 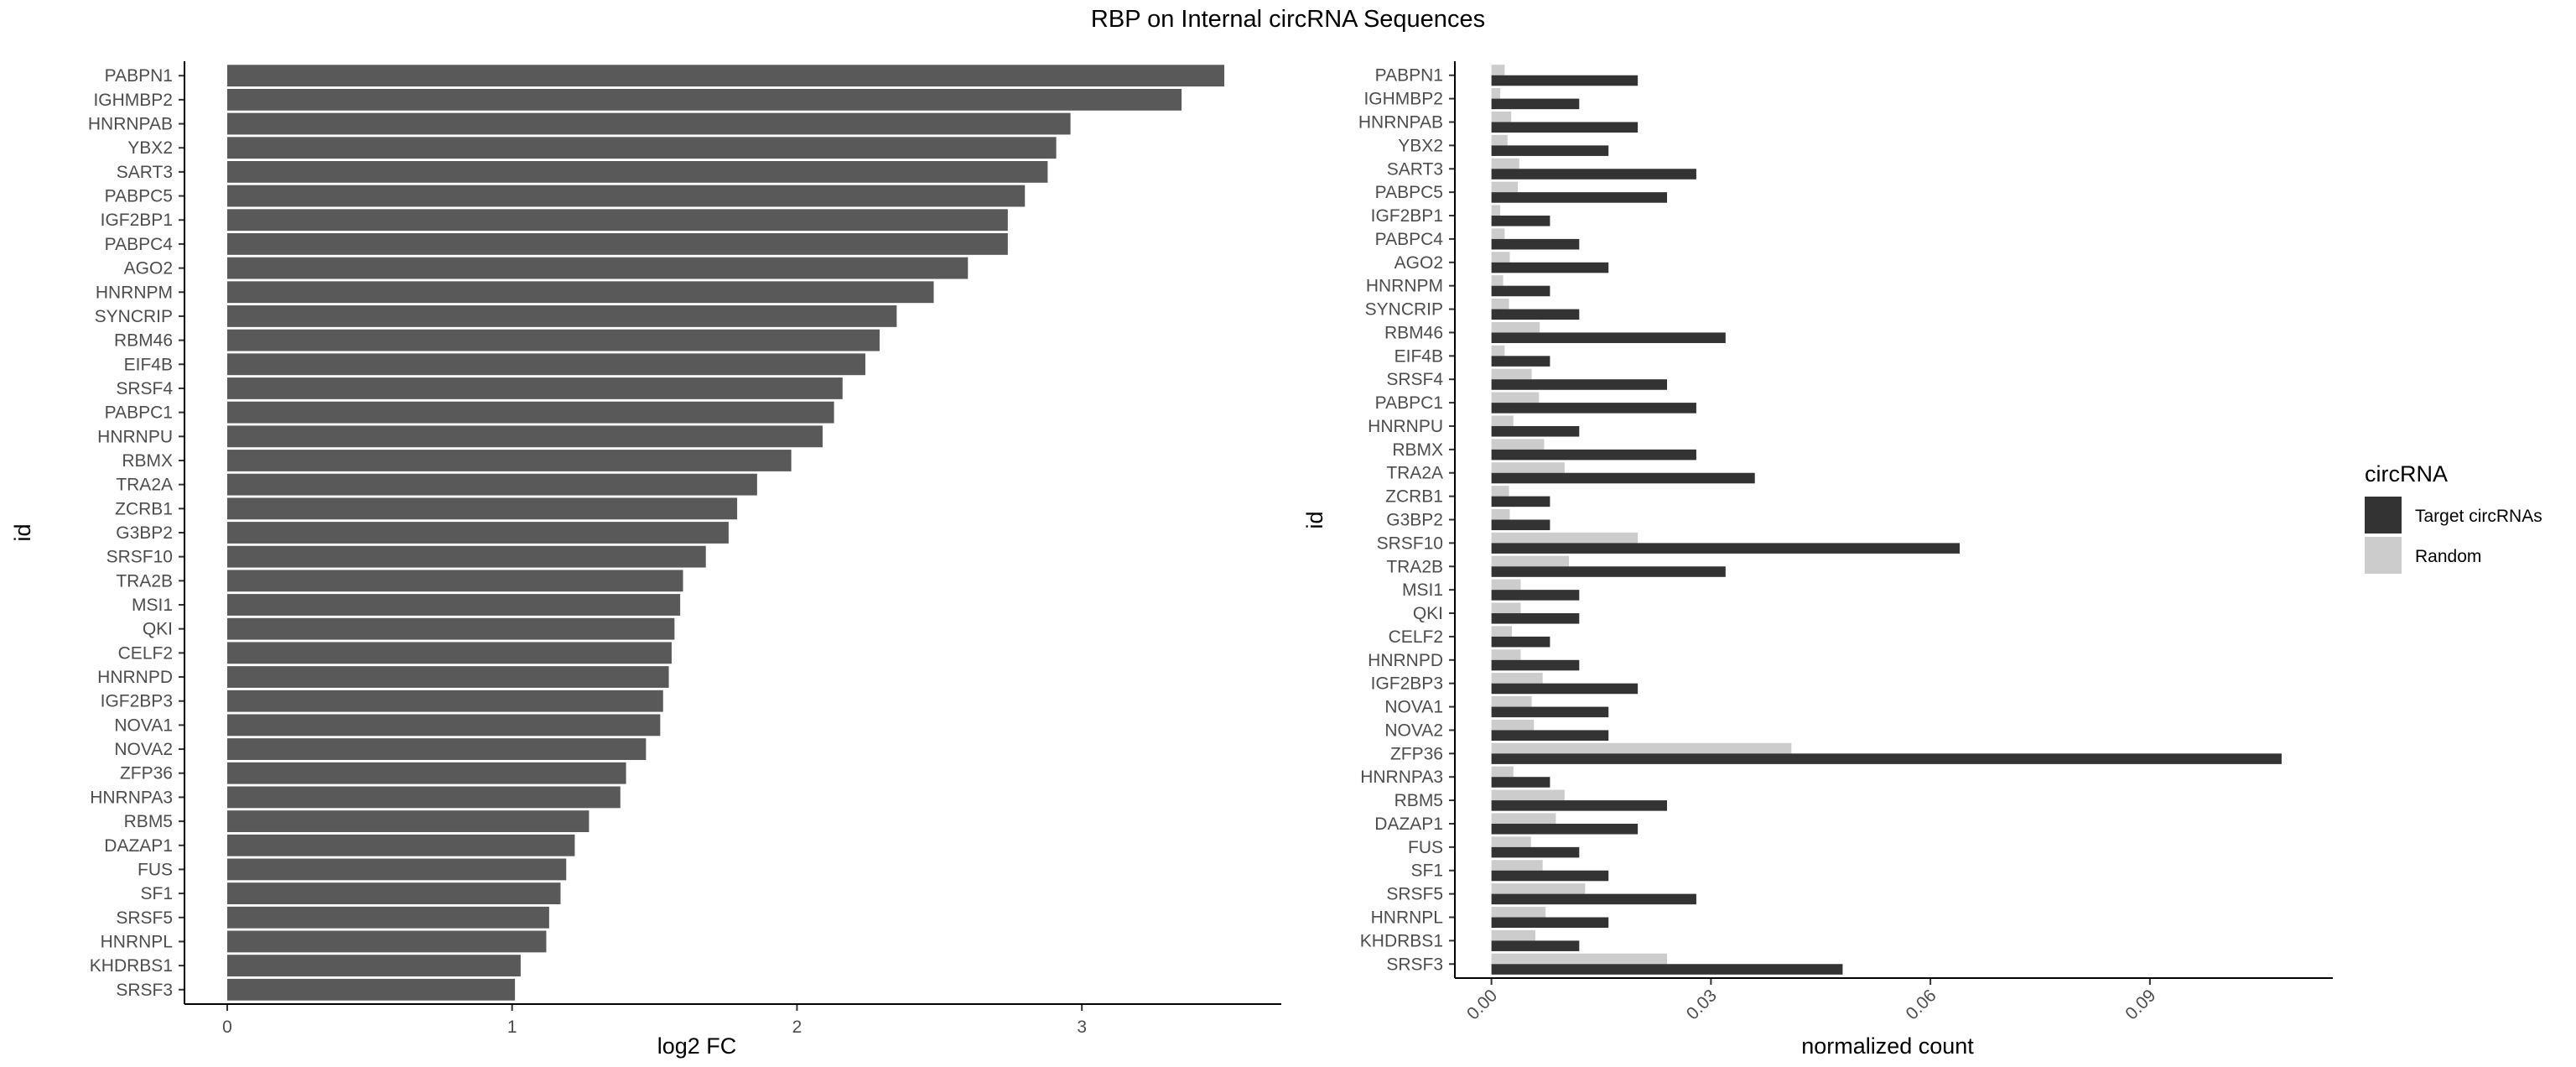 What do you see at coordinates (1403, 99) in the screenshot?
I see `right-category-label: IGHMBP2` at bounding box center [1403, 99].